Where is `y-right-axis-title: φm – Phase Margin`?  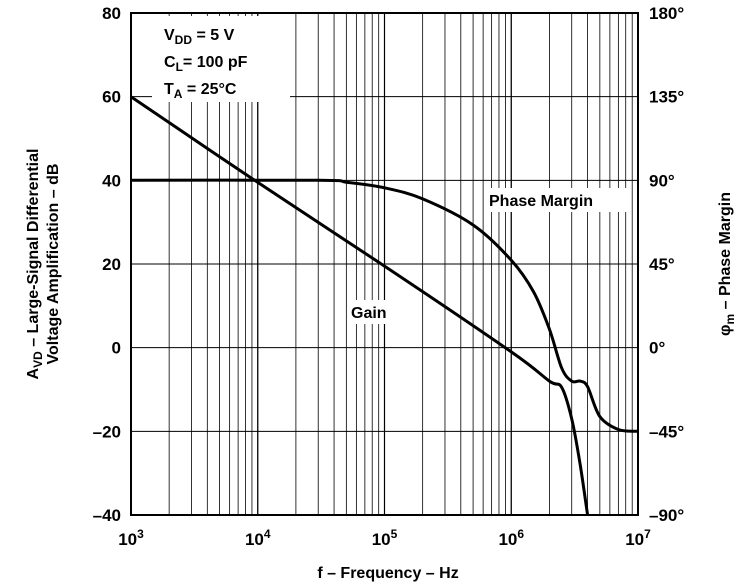
y-right-axis-title: φm – Phase Margin is located at coordinates (726, 264).